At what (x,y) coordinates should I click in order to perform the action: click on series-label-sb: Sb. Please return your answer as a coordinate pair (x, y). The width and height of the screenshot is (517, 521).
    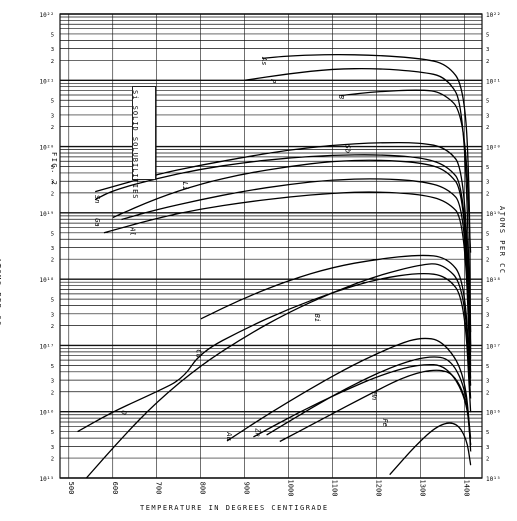
    Looking at the image, I should click on (348, 149).